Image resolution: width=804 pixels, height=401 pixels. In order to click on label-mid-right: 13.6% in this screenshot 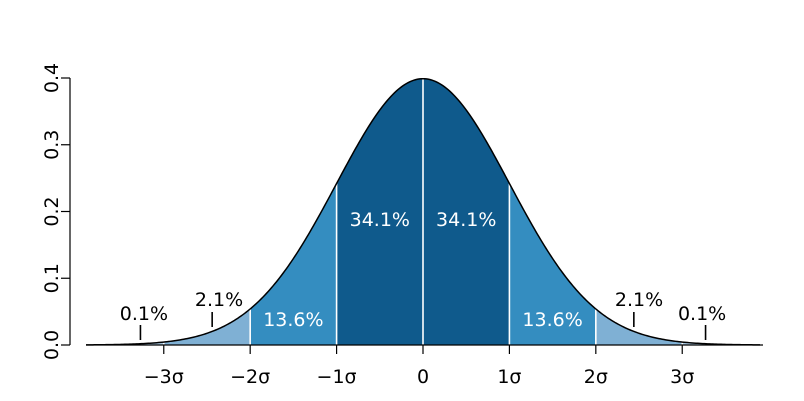, I will do `click(552, 320)`.